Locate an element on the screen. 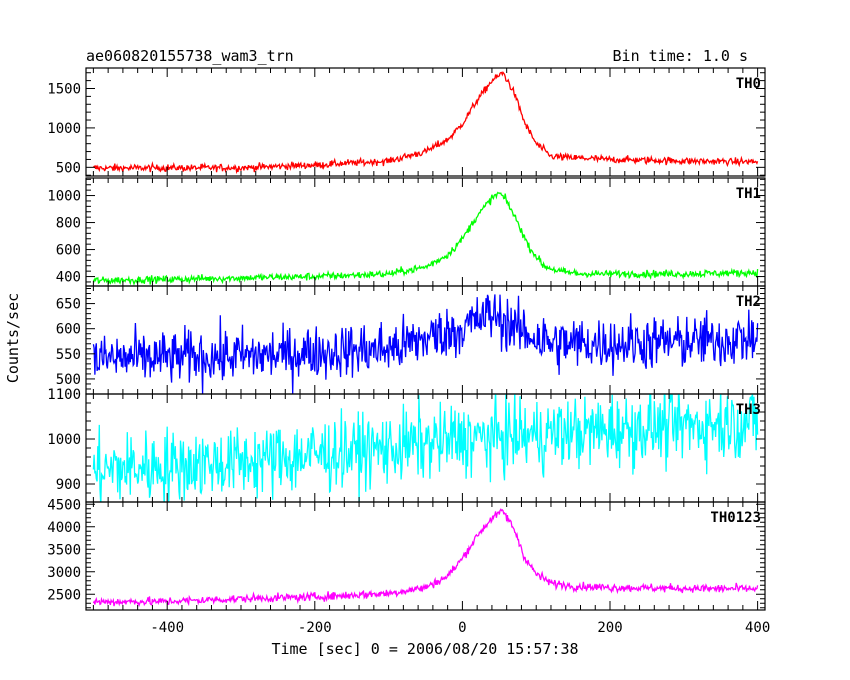 The width and height of the screenshot is (850, 680). y-tick-label: 650 is located at coordinates (68, 305).